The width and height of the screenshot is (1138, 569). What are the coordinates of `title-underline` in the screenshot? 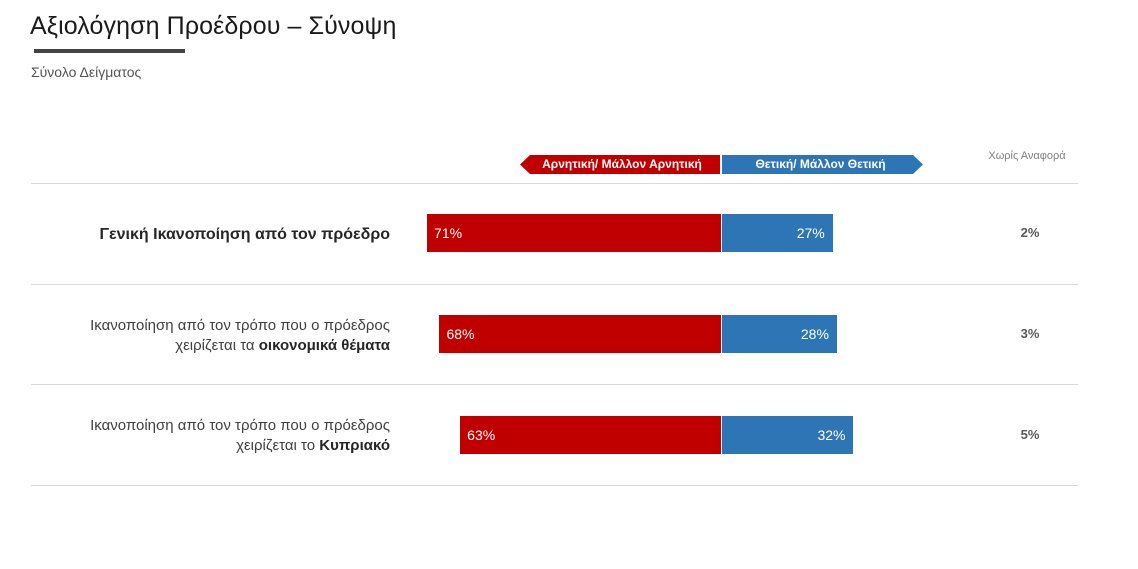 It's located at (109, 51).